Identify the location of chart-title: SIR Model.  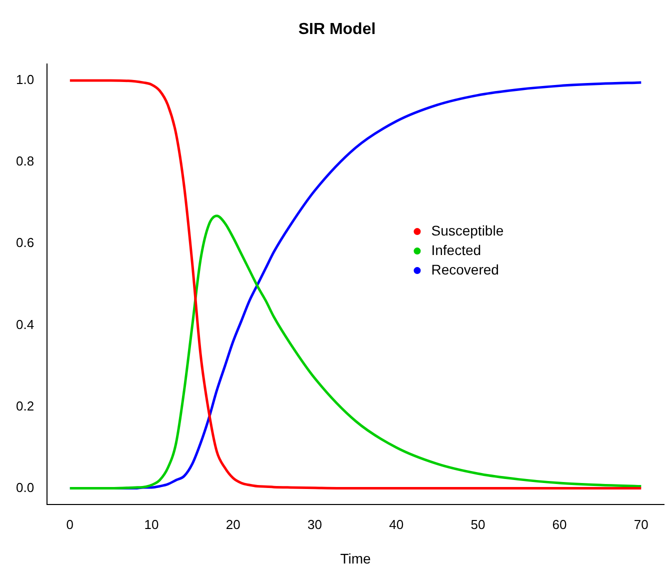
(337, 29).